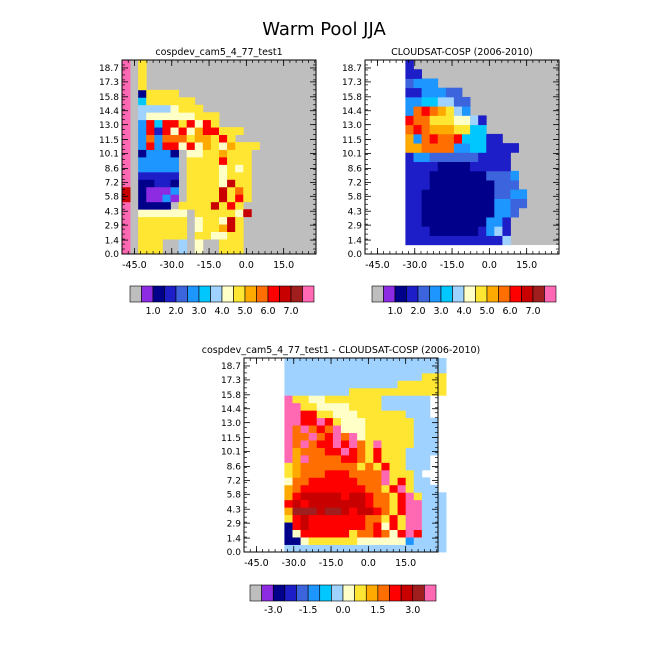  I want to click on y-tick-label: 14.4, so click(109, 112).